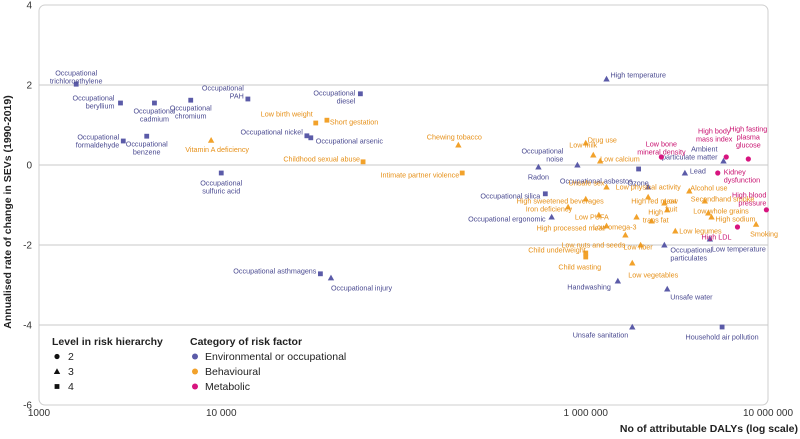 Image resolution: width=800 pixels, height=439 pixels. I want to click on data-point-label: Occupational trichloroethylene, so click(76, 77).